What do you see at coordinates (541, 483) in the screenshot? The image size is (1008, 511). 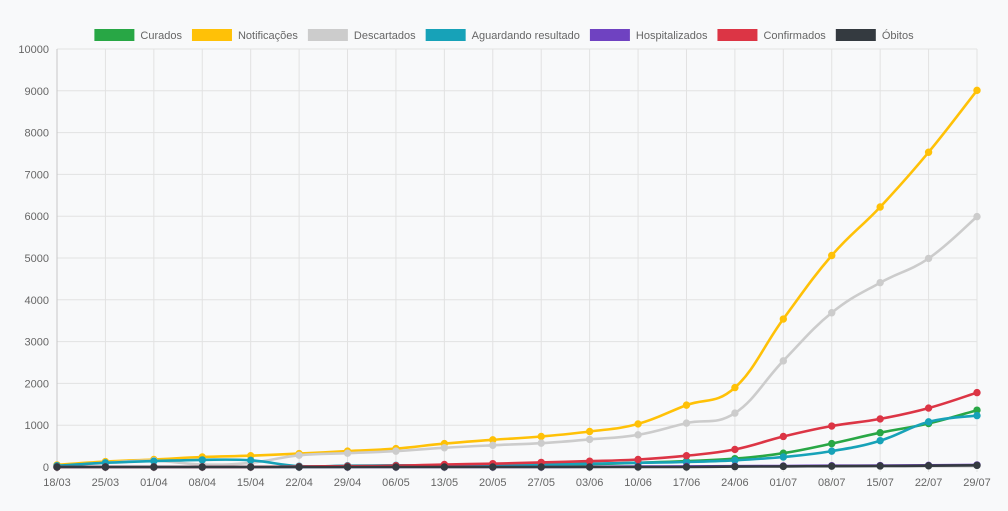 I see `x-tick-label: 27/05` at bounding box center [541, 483].